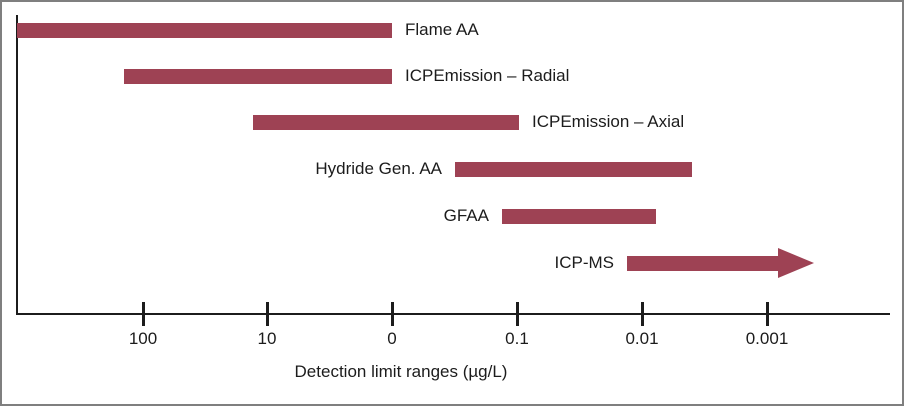 Image resolution: width=904 pixels, height=406 pixels. I want to click on x-tick-label: 0.001, so click(767, 338).